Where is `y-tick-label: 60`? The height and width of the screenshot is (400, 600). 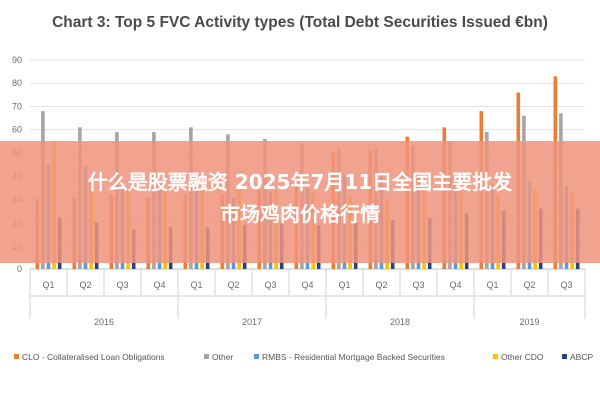 y-tick-label: 60 is located at coordinates (17, 130).